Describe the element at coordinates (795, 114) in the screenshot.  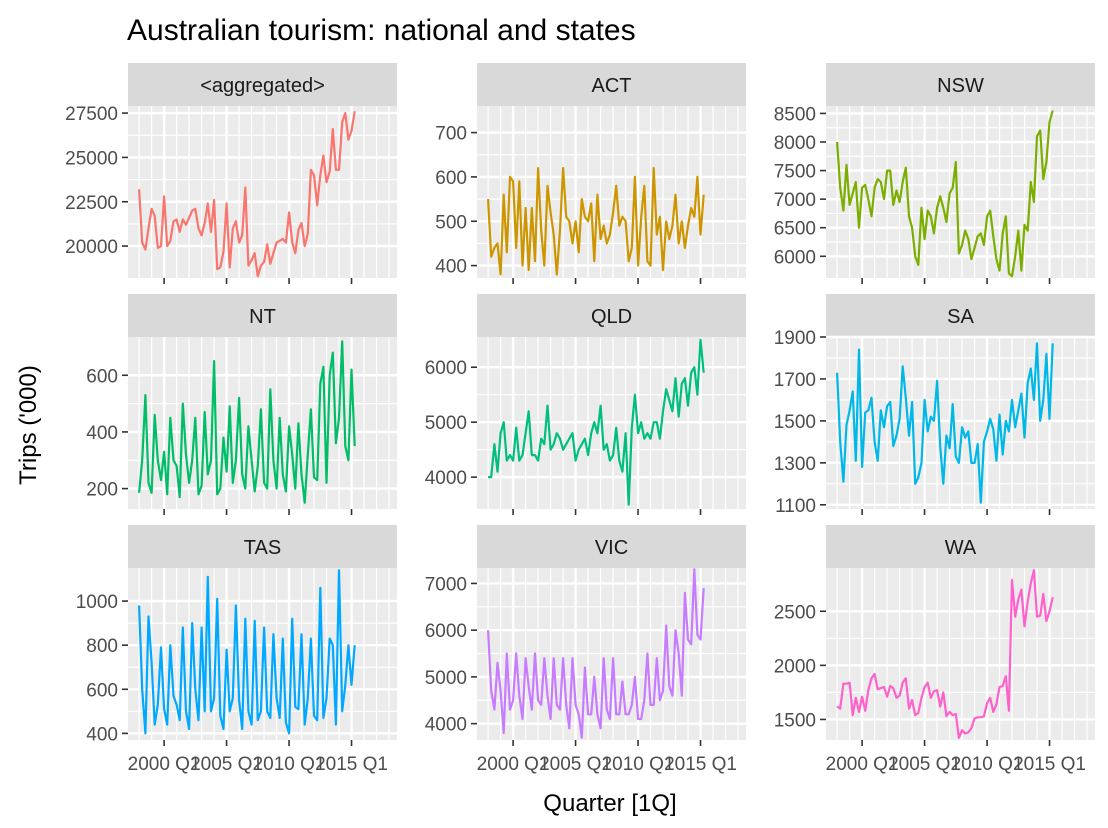
I see `y-tick-label: 8500` at that location.